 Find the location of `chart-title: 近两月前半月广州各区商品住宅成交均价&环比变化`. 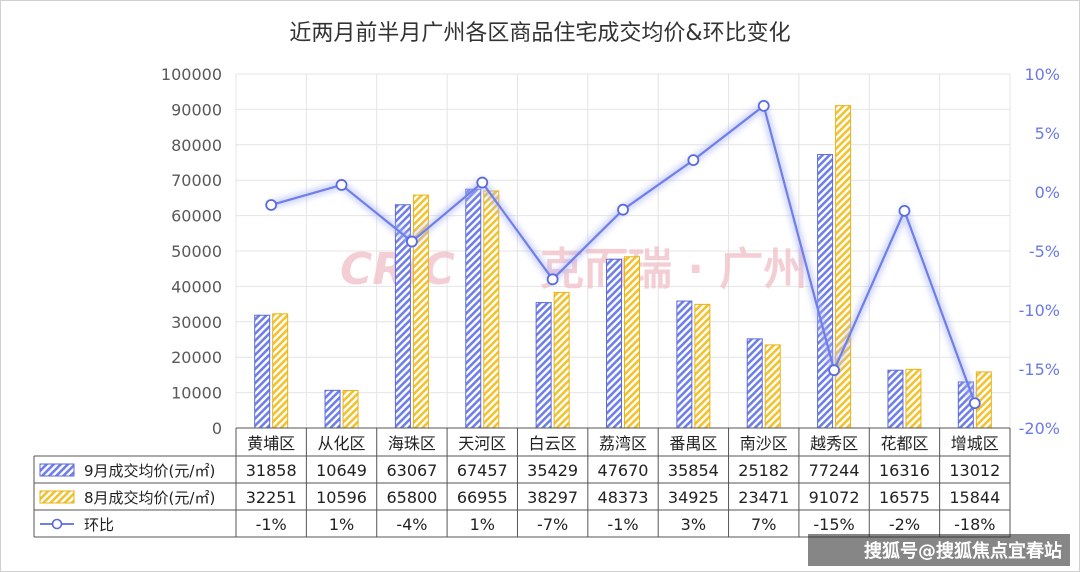

chart-title: 近两月前半月广州各区商品住宅成交均价&环比变化 is located at coordinates (539, 33).